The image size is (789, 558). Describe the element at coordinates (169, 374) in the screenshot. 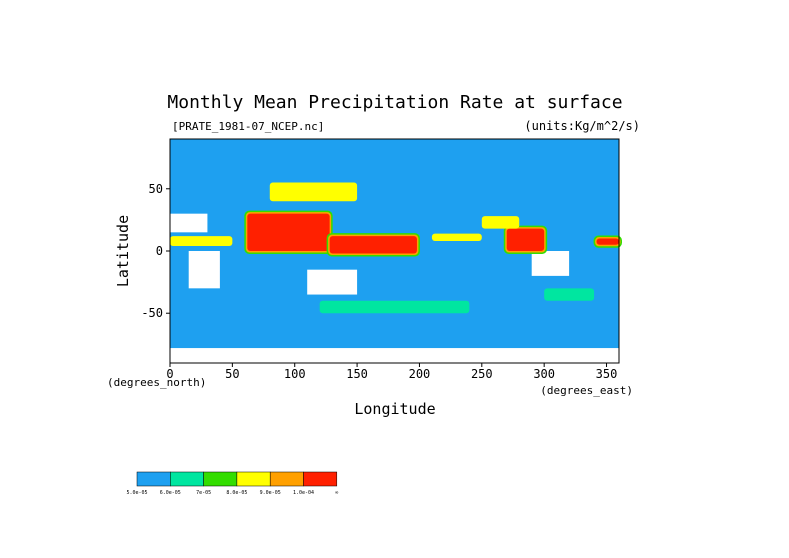

I see `x-tick-label: 0` at that location.